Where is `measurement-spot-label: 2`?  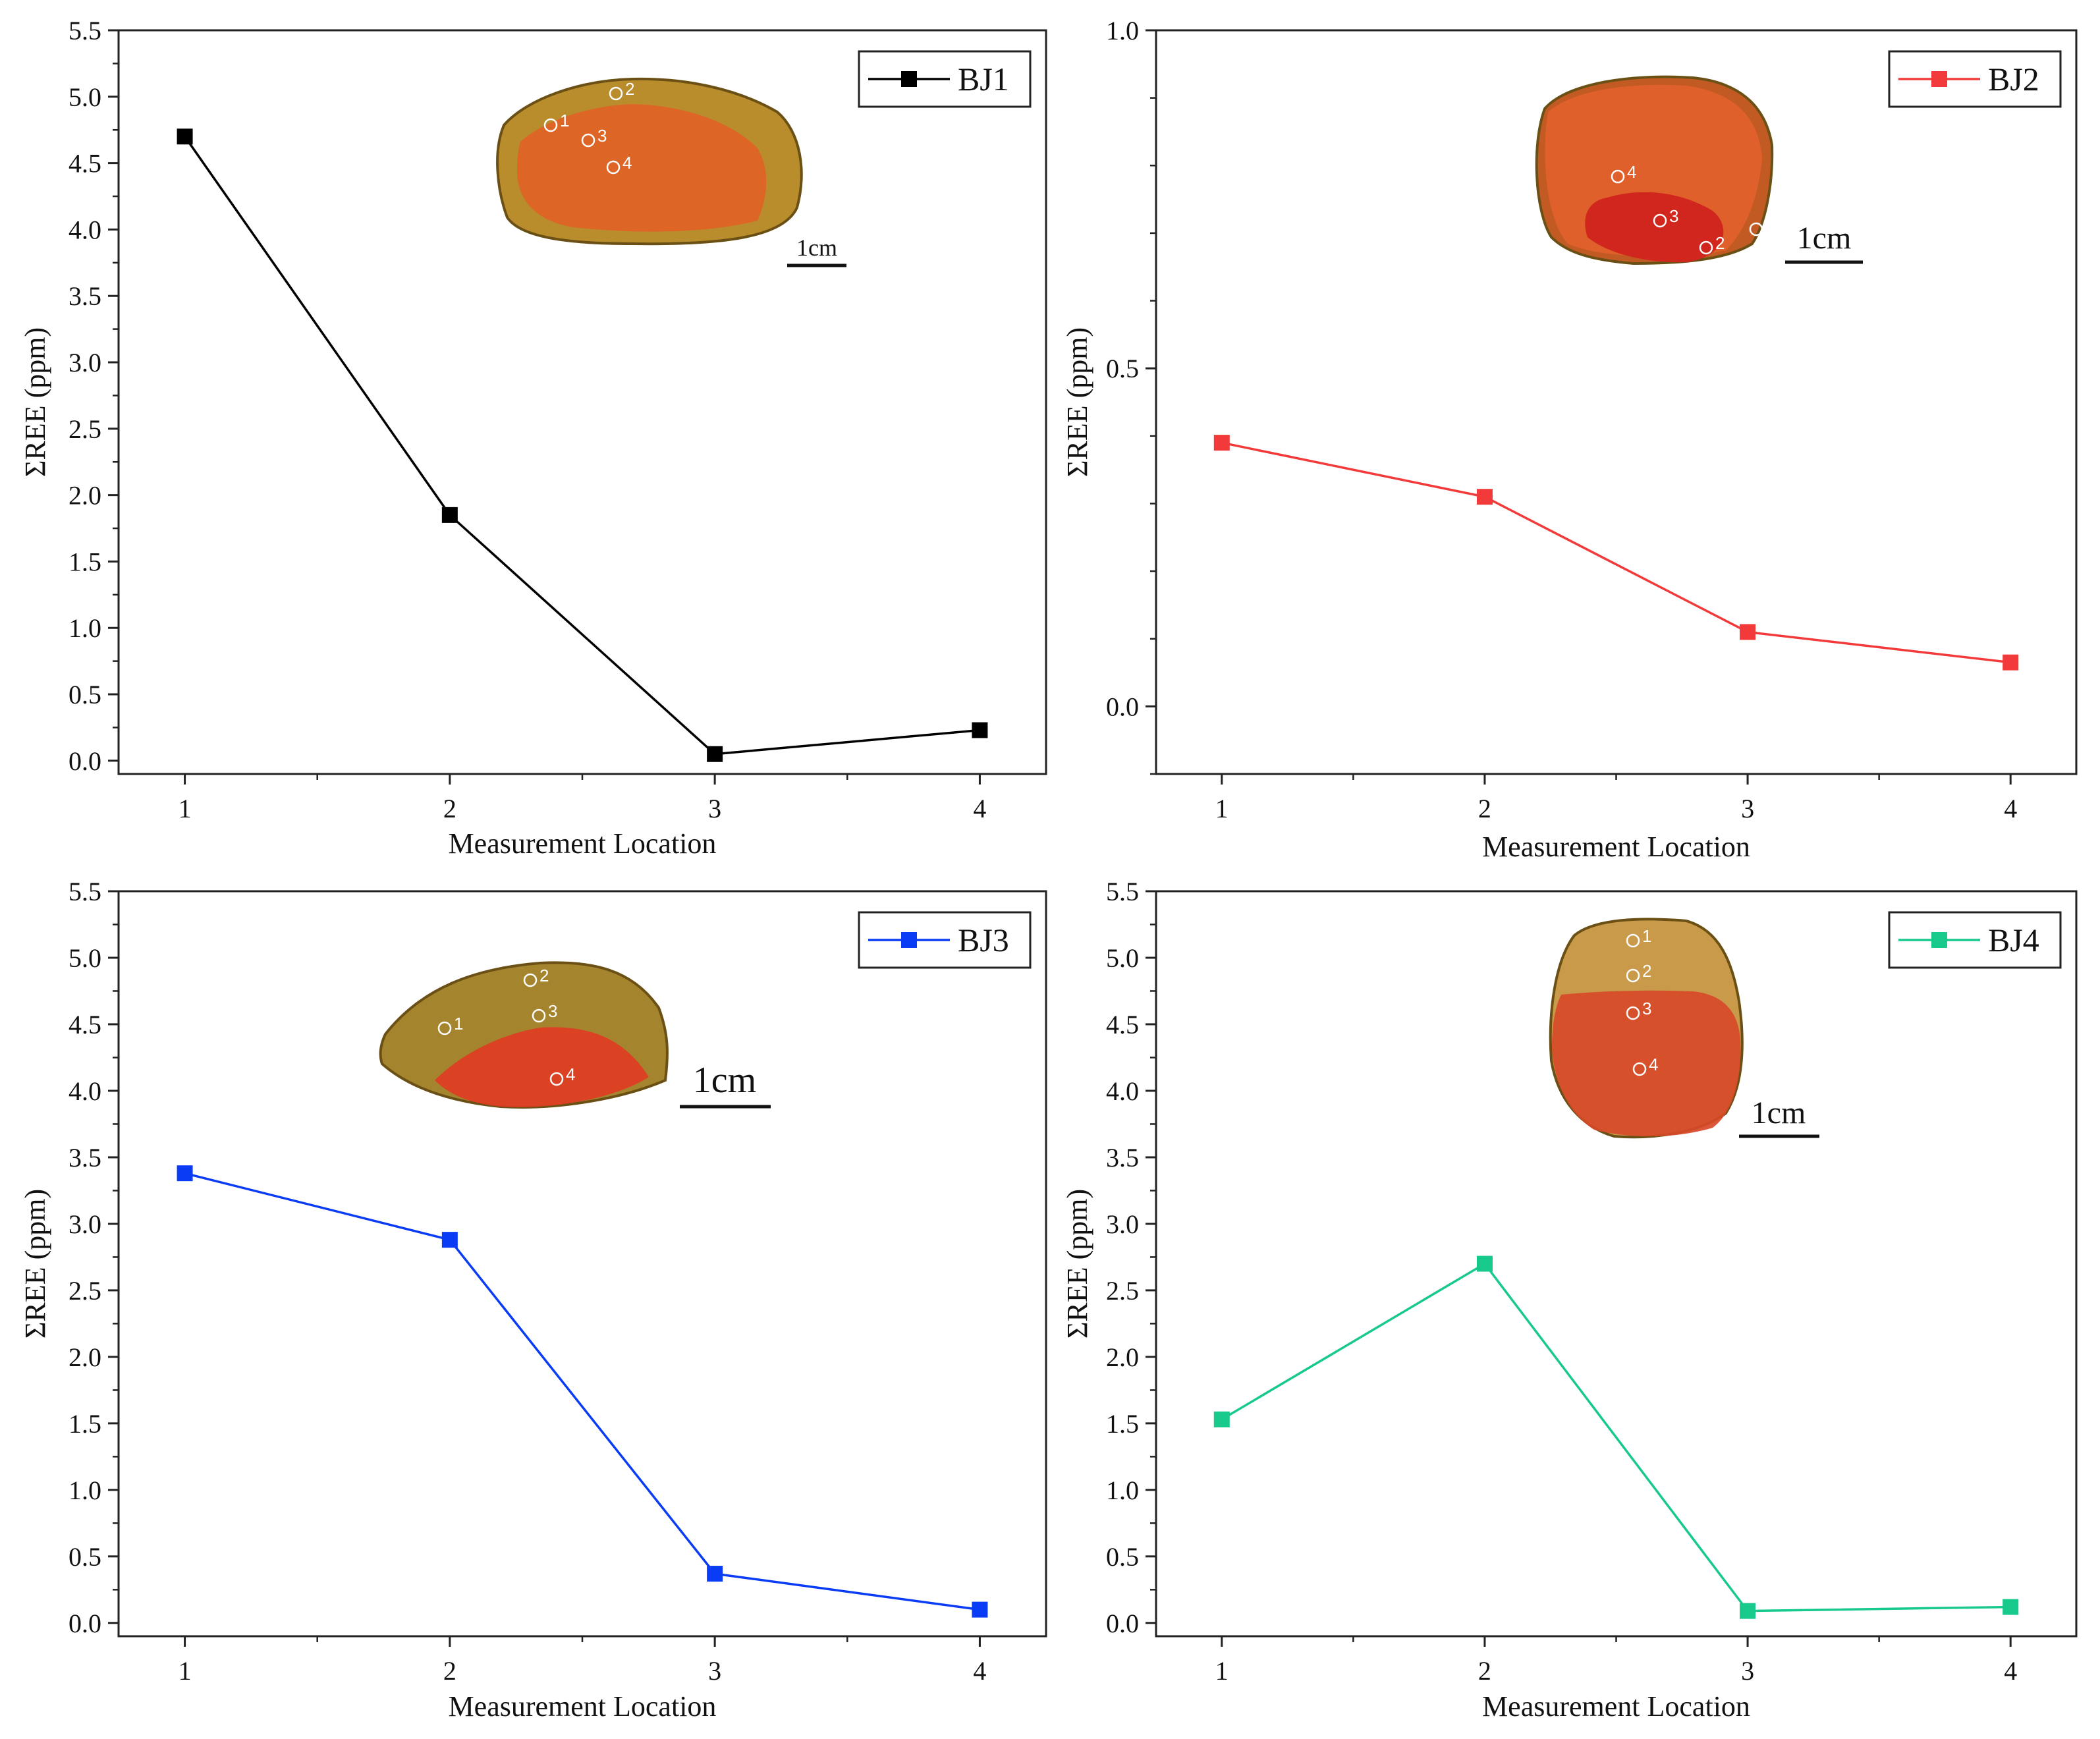
measurement-spot-label: 2 is located at coordinates (629, 89).